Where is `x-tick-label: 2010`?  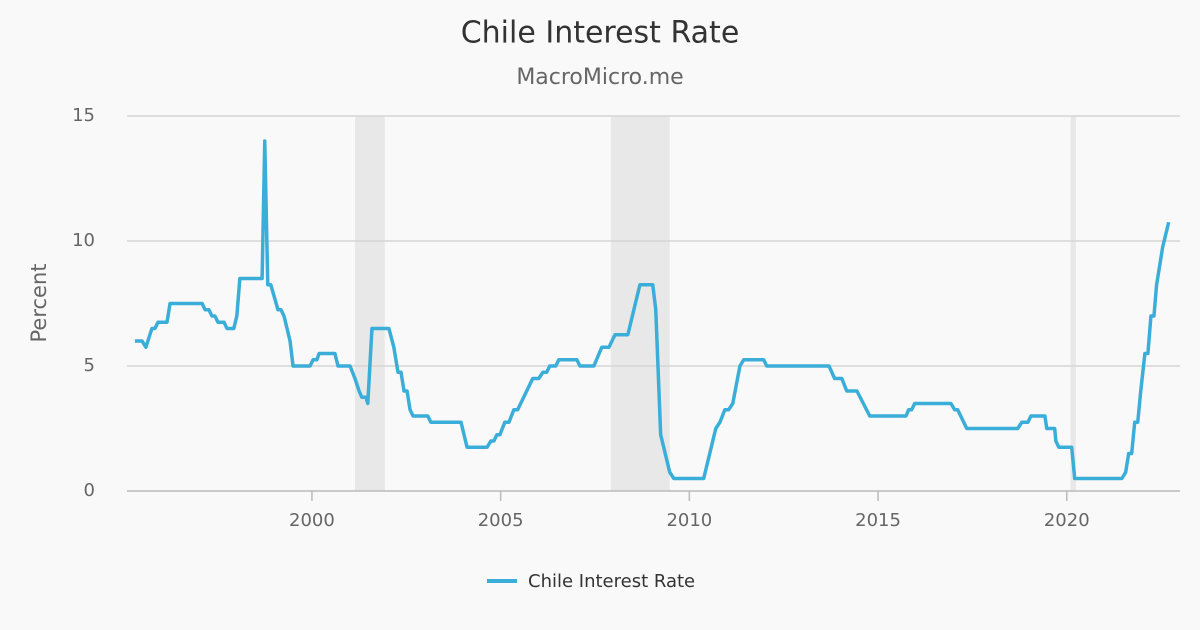 x-tick-label: 2010 is located at coordinates (689, 520).